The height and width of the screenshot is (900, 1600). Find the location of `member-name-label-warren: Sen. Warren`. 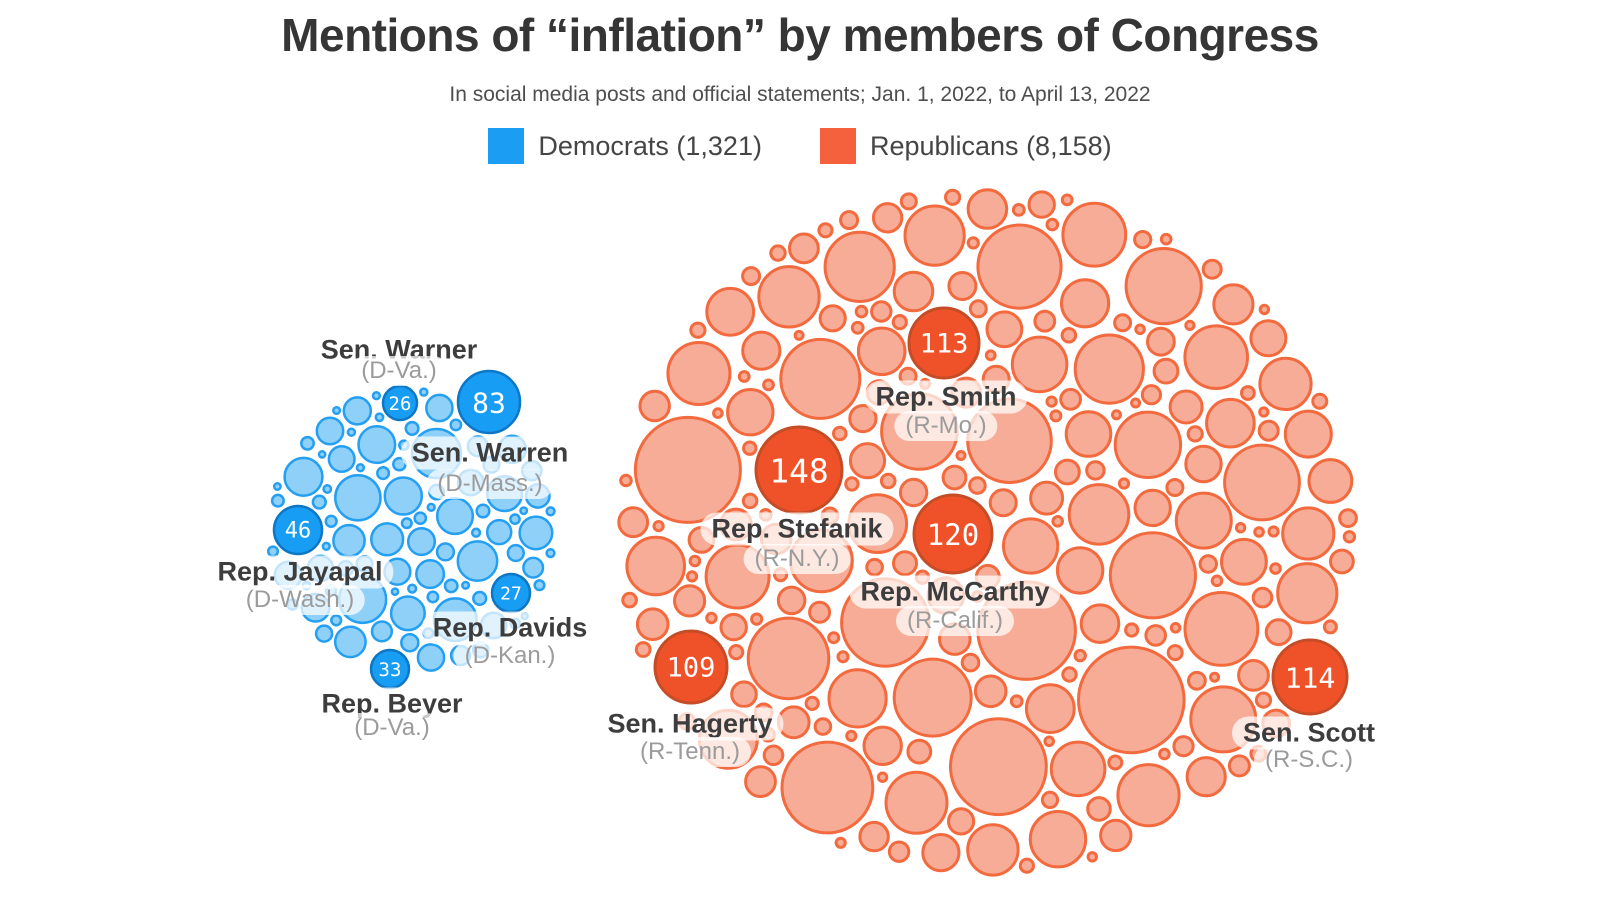

member-name-label-warren: Sen. Warren is located at coordinates (490, 453).